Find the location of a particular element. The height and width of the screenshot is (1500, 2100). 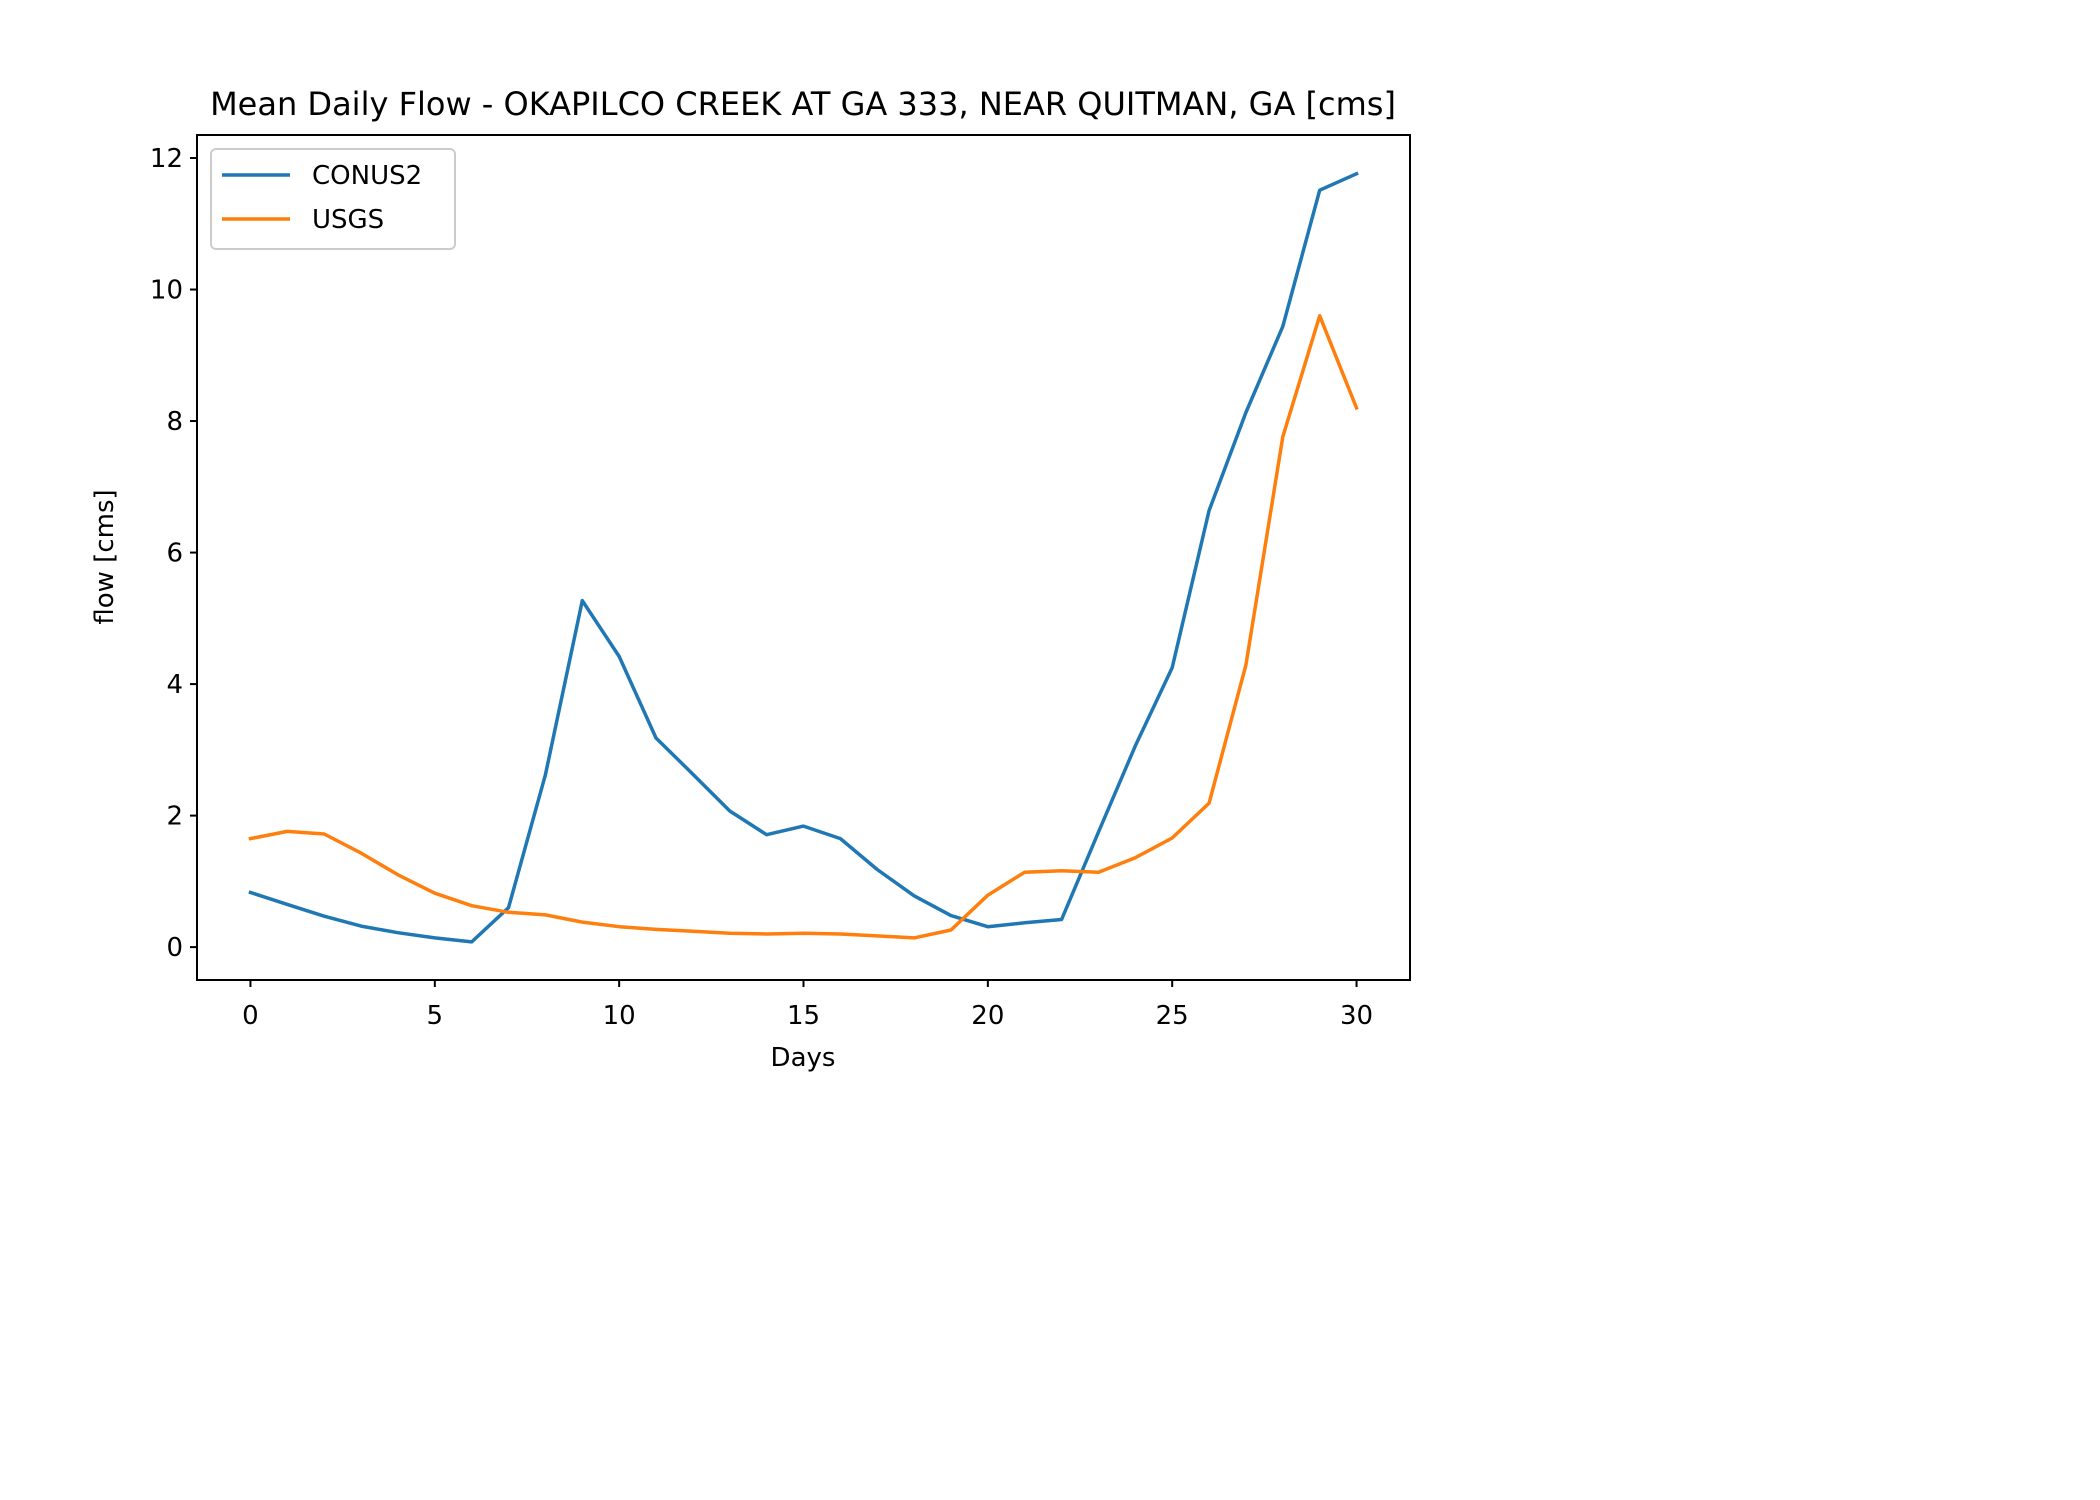

x-tick-label-25: 25 is located at coordinates (1172, 1016).